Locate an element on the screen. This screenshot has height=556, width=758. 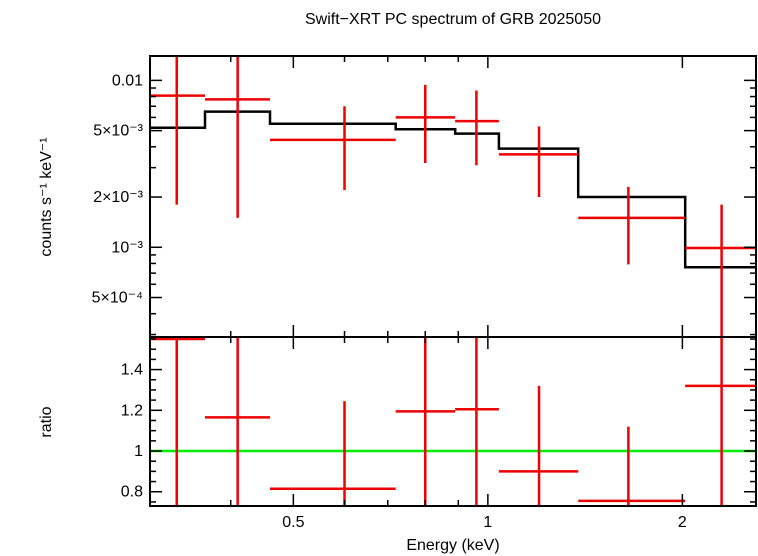
bottom-y-tick-label-2: 1.2 is located at coordinates (132, 410).